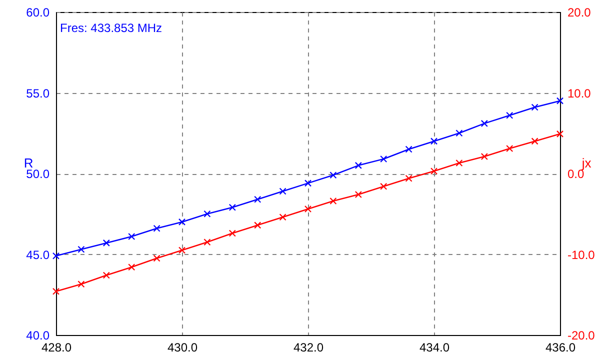  I want to click on y-tick-label: 45.0, so click(38, 255).